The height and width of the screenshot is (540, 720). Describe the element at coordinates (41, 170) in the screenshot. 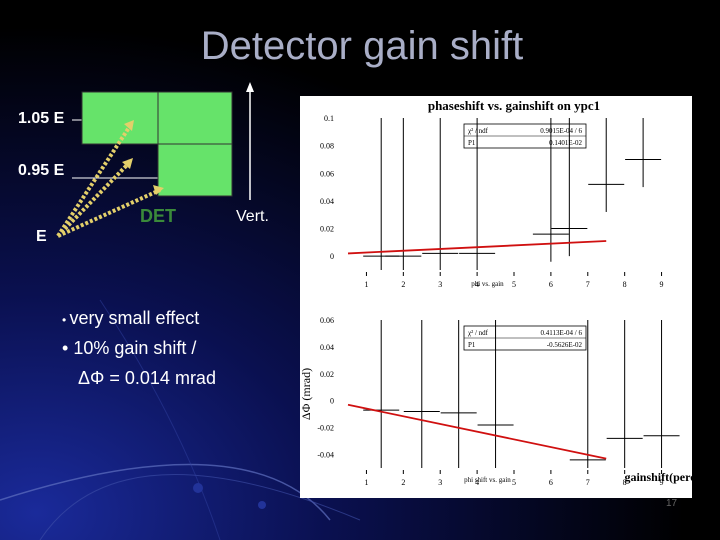

I see `label-0.95E: 0.95 E` at that location.